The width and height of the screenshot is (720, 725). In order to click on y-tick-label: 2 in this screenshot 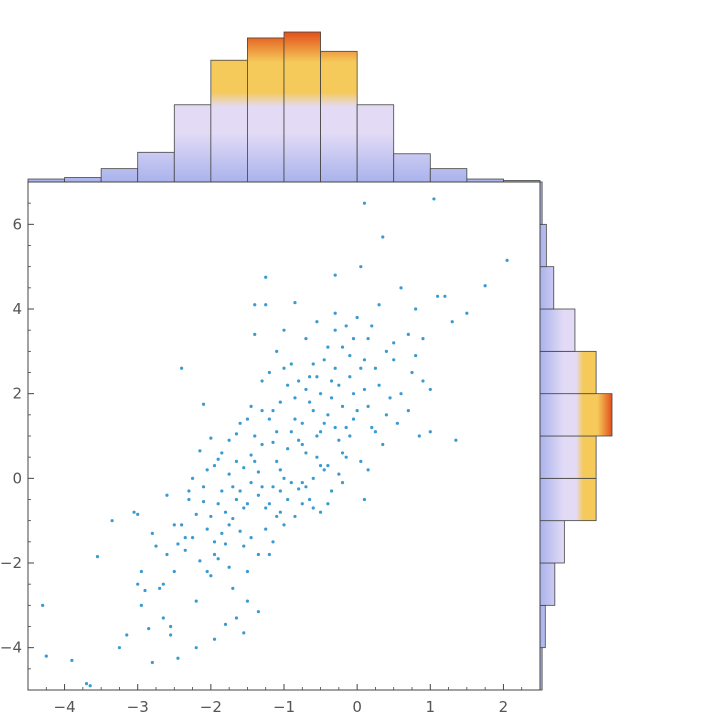, I will do `click(17, 394)`.